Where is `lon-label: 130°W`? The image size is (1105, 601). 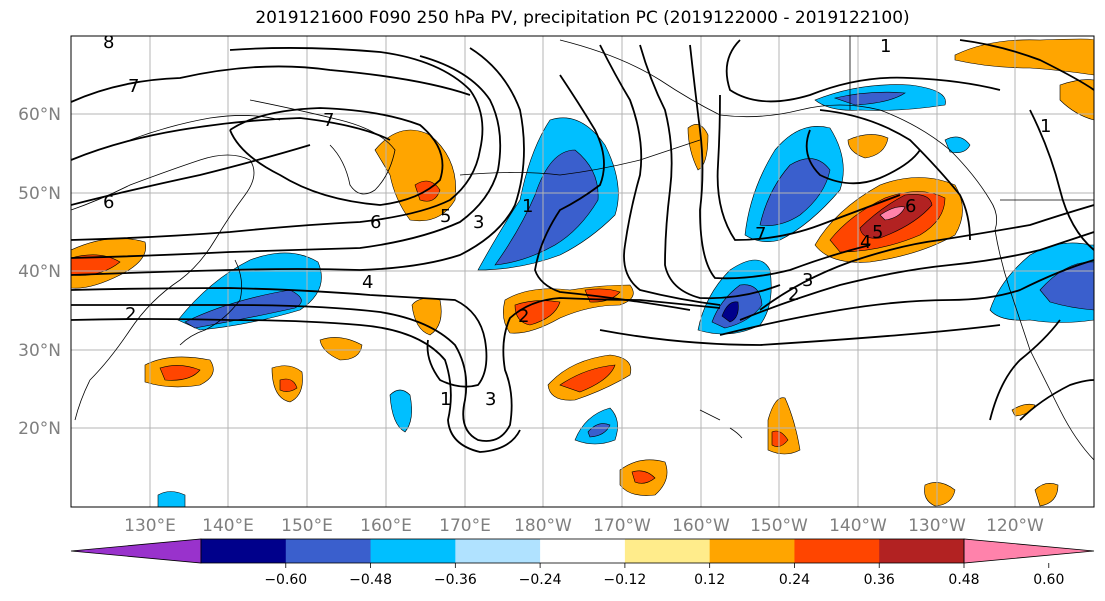 lon-label: 130°W is located at coordinates (937, 526).